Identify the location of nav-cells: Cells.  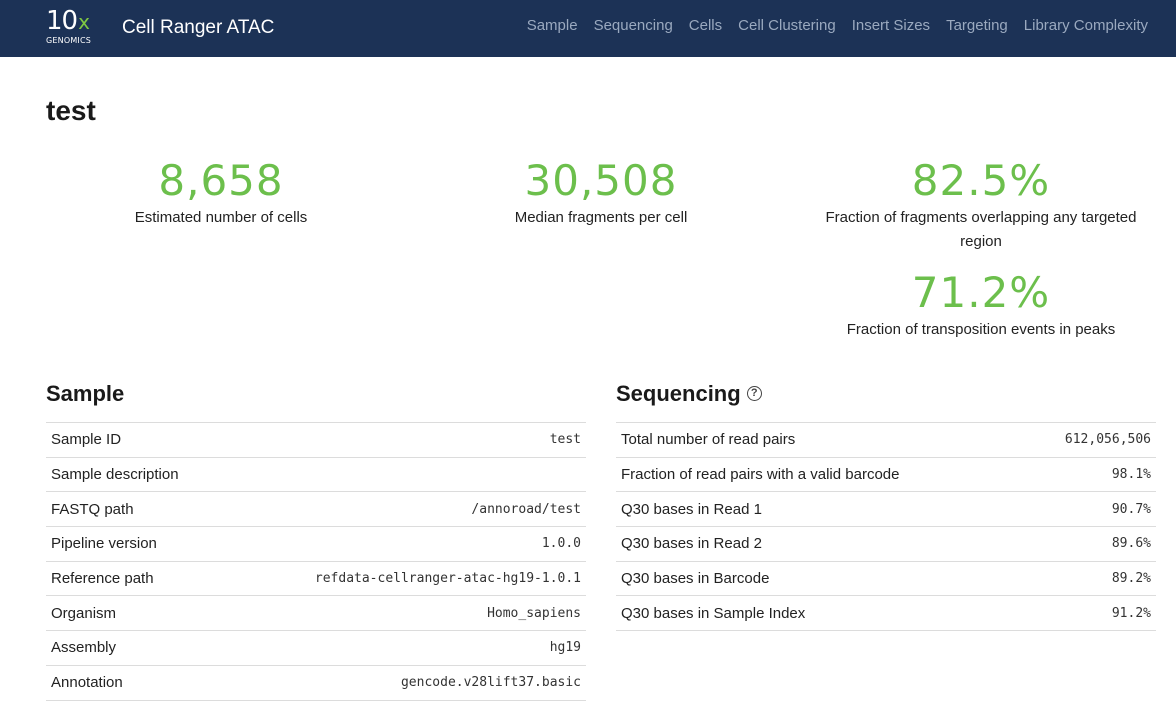
(705, 25).